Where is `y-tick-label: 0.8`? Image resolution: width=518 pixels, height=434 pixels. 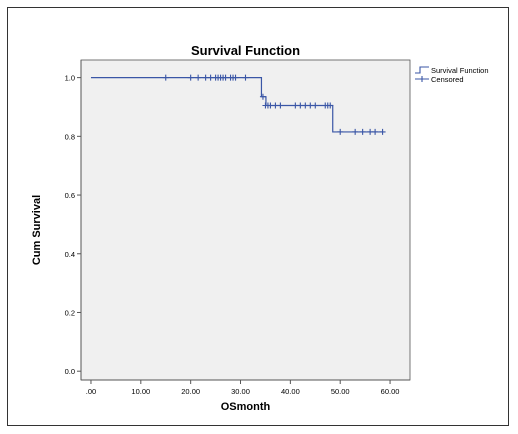 y-tick-label: 0.8 is located at coordinates (70, 136).